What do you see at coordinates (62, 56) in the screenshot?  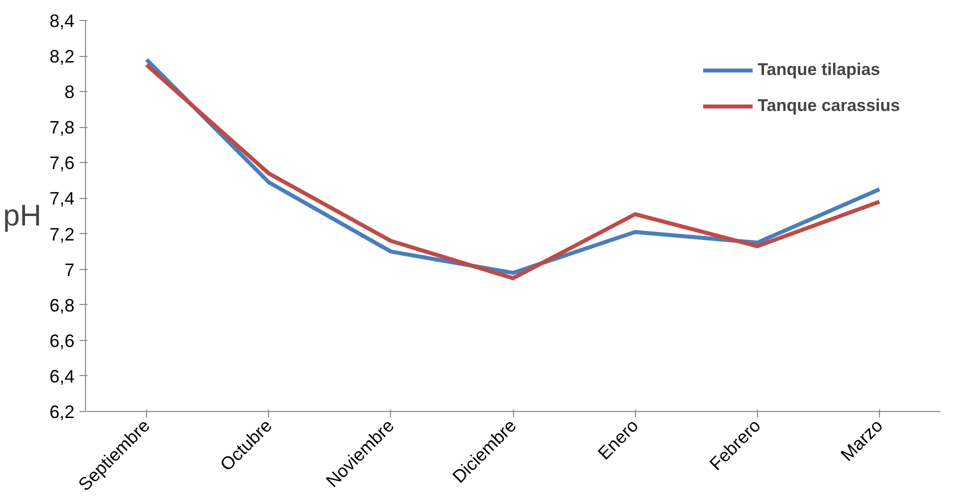 I see `y-tick-label: 8,2` at bounding box center [62, 56].